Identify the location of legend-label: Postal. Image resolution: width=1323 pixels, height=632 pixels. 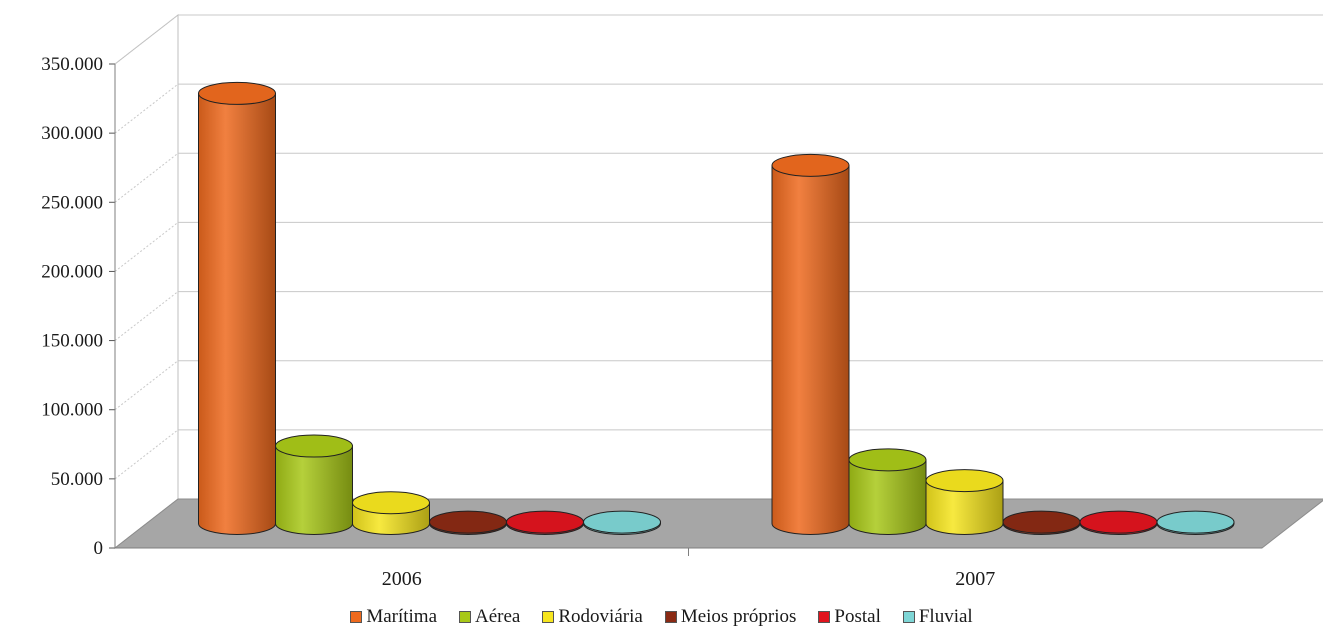
(857, 616).